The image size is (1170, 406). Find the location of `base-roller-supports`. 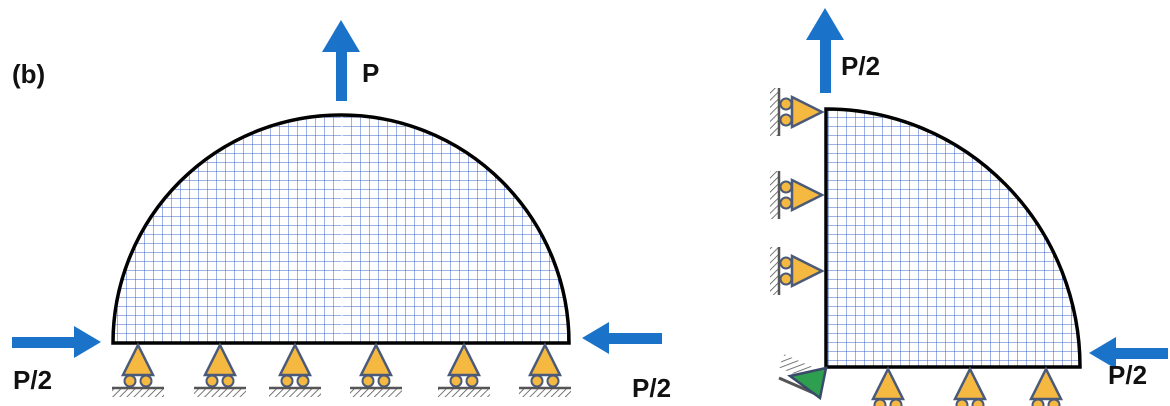

base-roller-supports is located at coordinates (967, 386).